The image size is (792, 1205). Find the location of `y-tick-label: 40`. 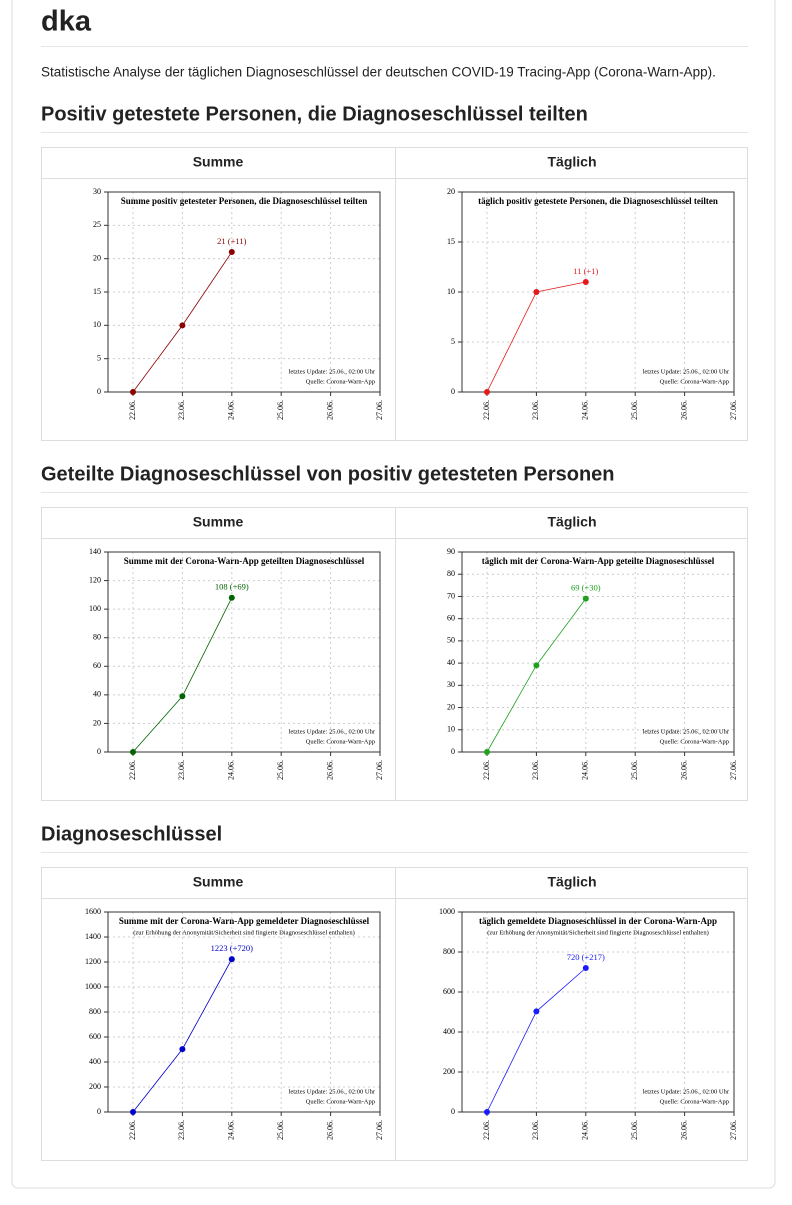

y-tick-label: 40 is located at coordinates (97, 694).